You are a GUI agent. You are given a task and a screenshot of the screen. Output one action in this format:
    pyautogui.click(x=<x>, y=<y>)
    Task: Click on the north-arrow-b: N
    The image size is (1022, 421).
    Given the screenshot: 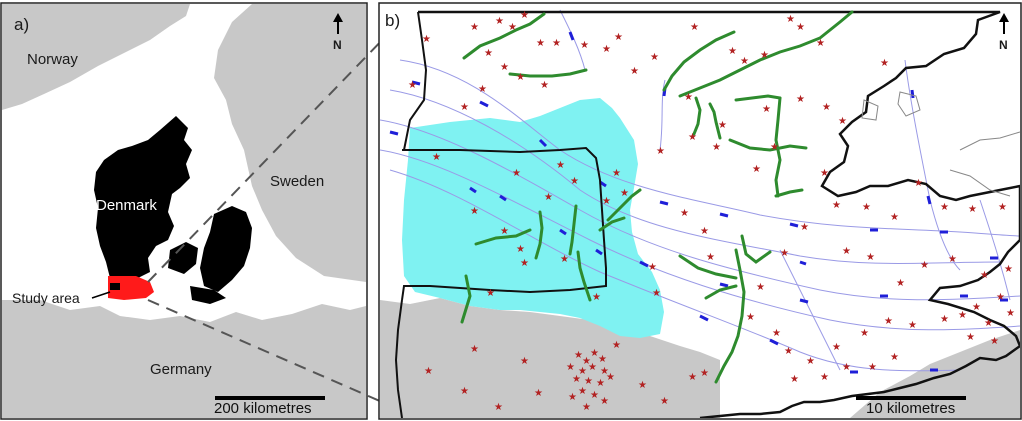 What is the action you would take?
    pyautogui.click(x=1004, y=32)
    